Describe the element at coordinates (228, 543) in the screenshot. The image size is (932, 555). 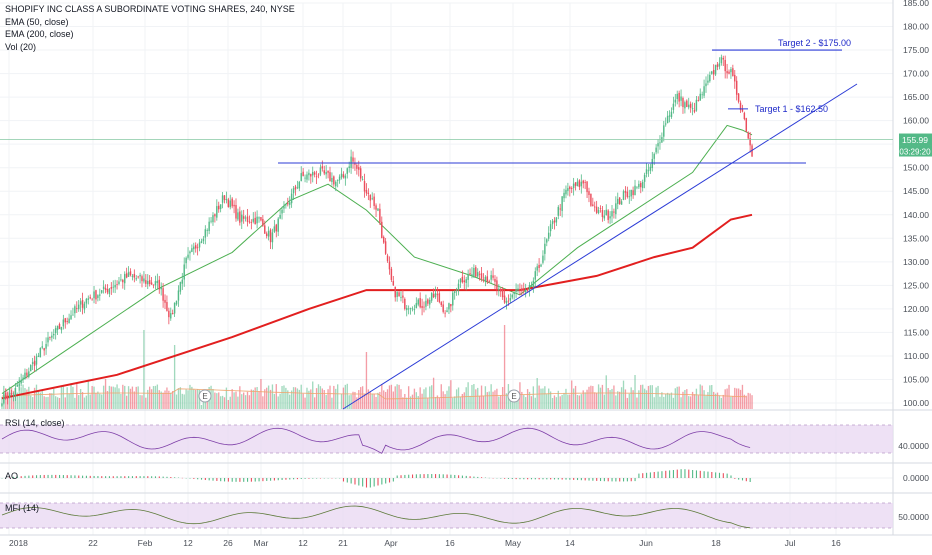
I see `time-tick-label: 26` at that location.